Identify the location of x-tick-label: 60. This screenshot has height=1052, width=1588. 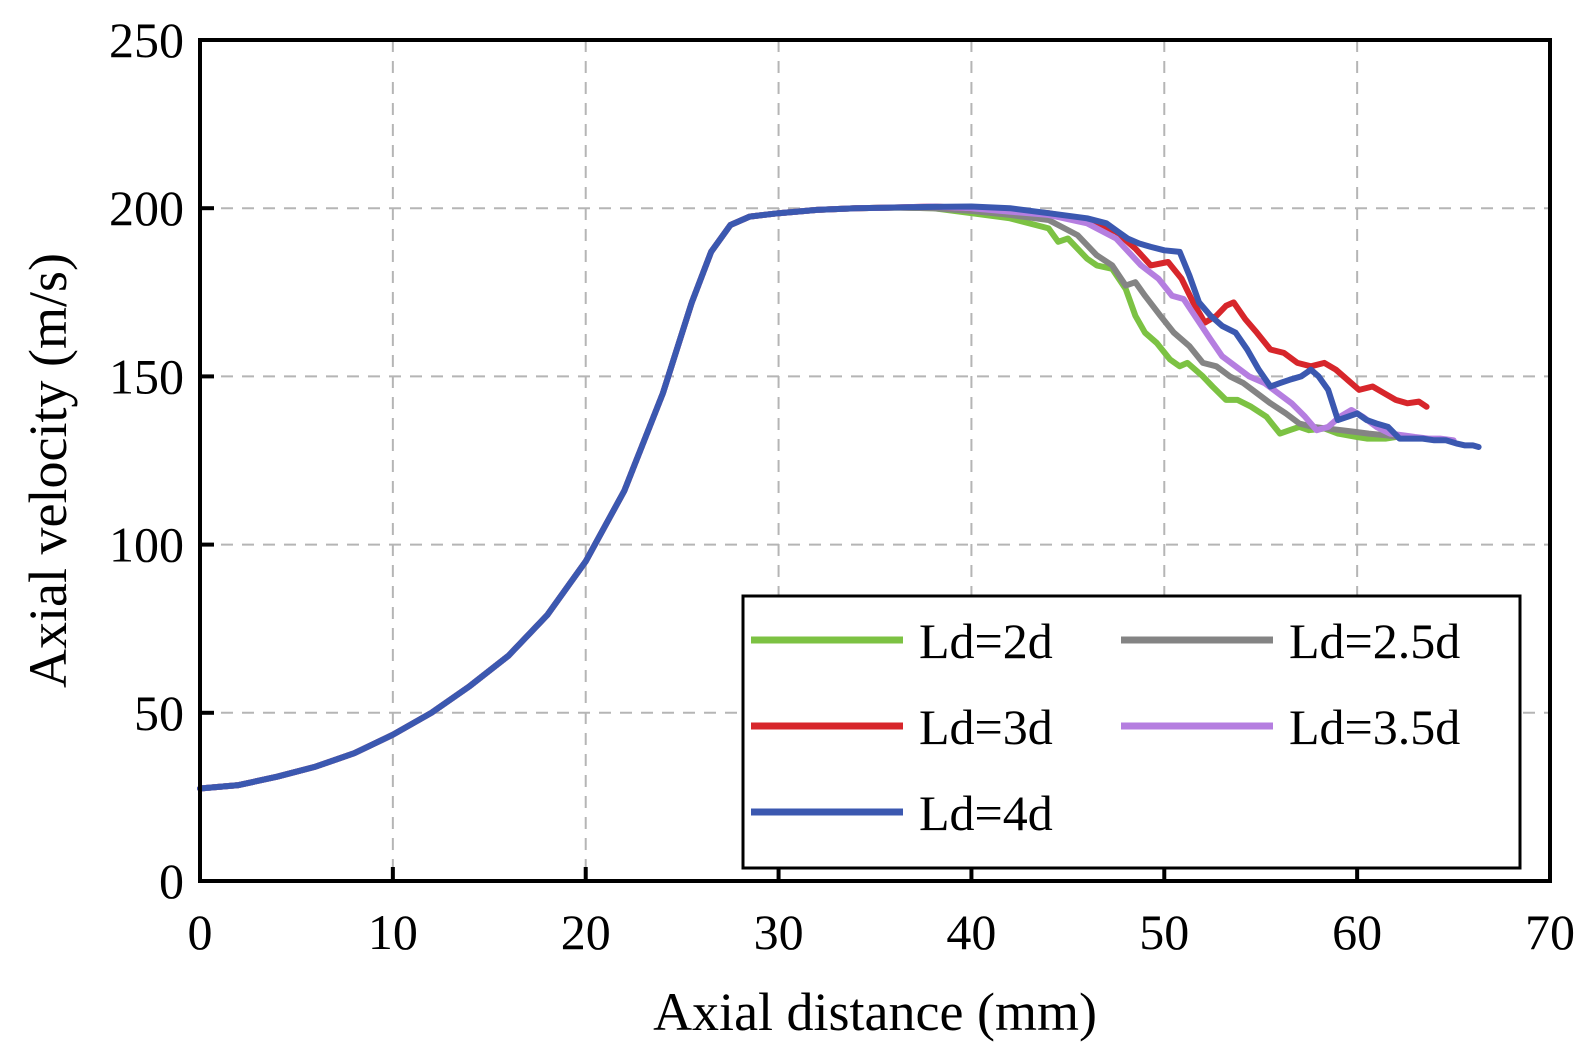
(1357, 932).